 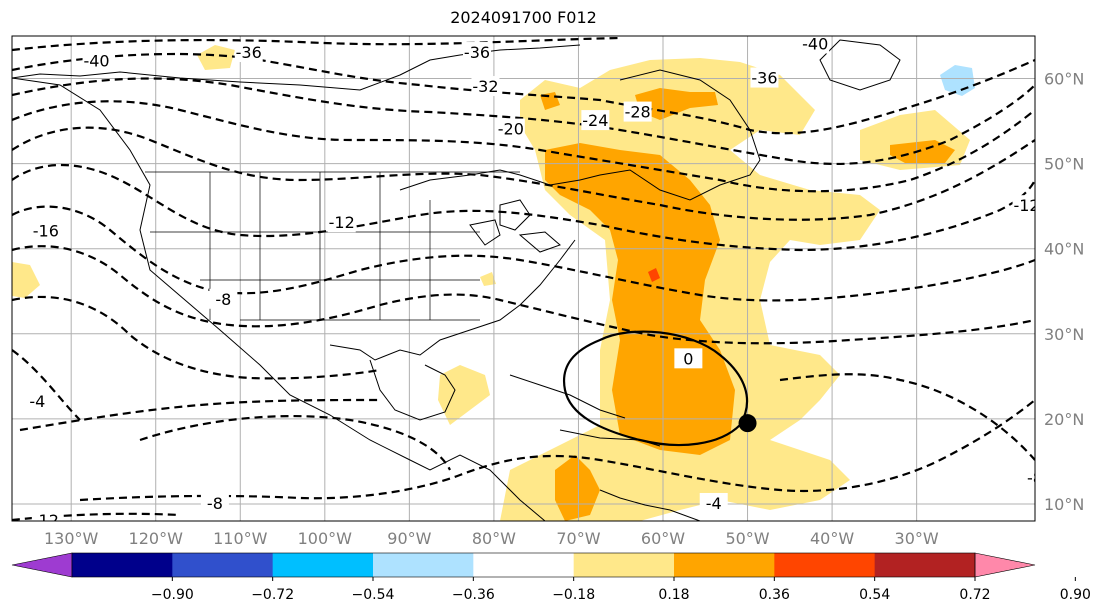 I want to click on colorbar-tick-label: −0.72, so click(x=272, y=595).